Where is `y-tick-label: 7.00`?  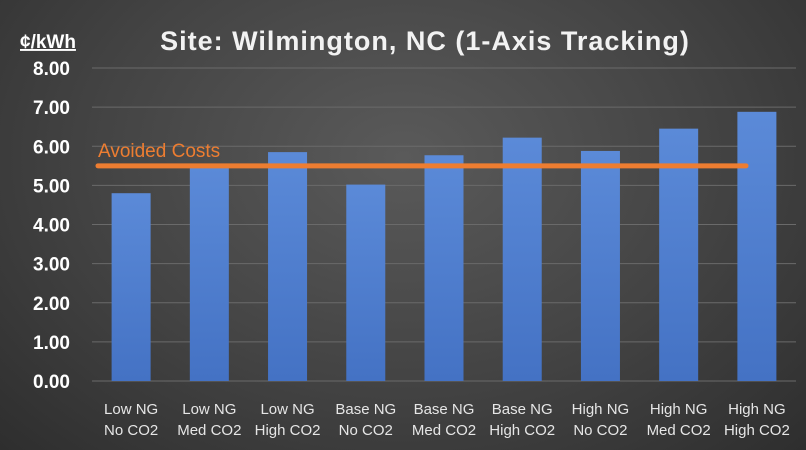 y-tick-label: 7.00 is located at coordinates (51, 108).